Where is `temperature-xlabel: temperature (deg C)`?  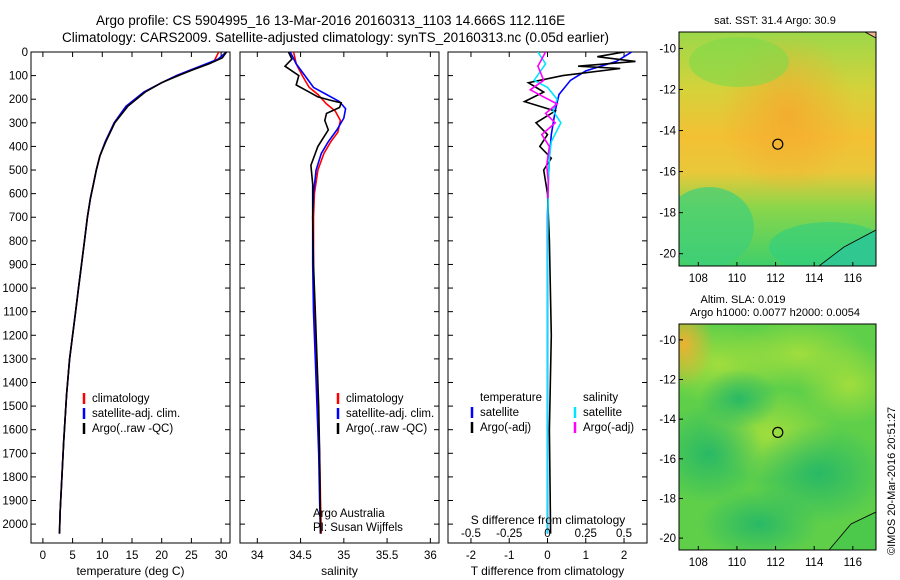
temperature-xlabel: temperature (deg C) is located at coordinates (130, 571).